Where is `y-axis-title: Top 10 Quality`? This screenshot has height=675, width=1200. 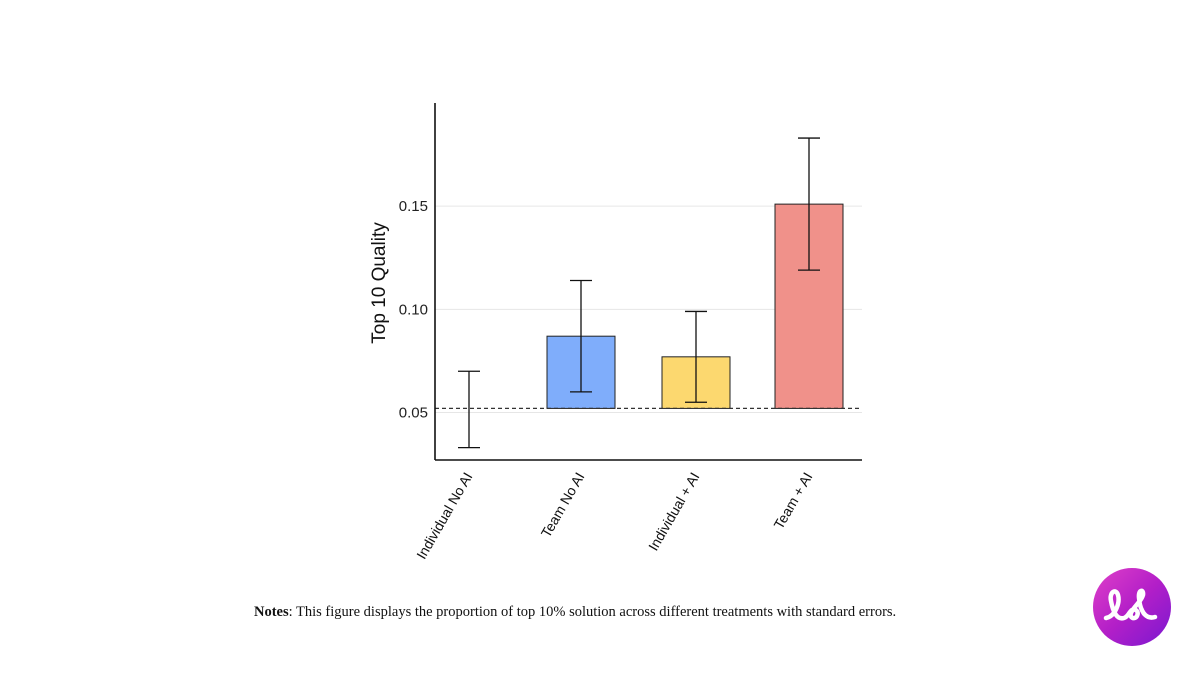
y-axis-title: Top 10 Quality is located at coordinates (379, 283).